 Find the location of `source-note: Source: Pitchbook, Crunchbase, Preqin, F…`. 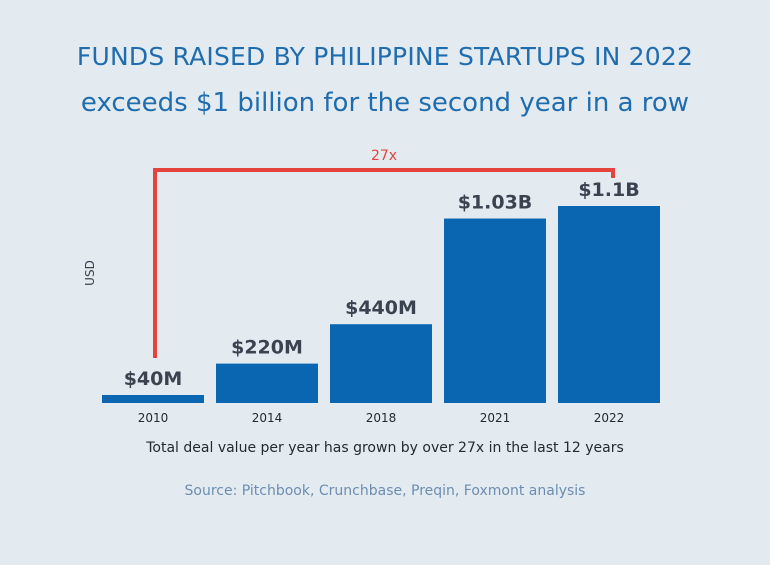

source-note: Source: Pitchbook, Crunchbase, Preqin, F… is located at coordinates (385, 491).